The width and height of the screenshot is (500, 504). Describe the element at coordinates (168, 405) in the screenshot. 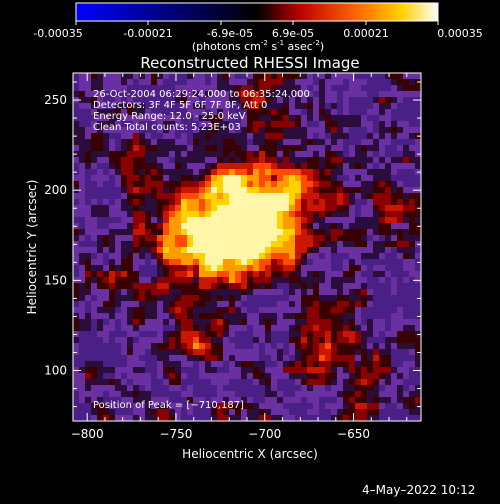

I see `peak-position-label: Position of Peak = [−710,187]` at that location.